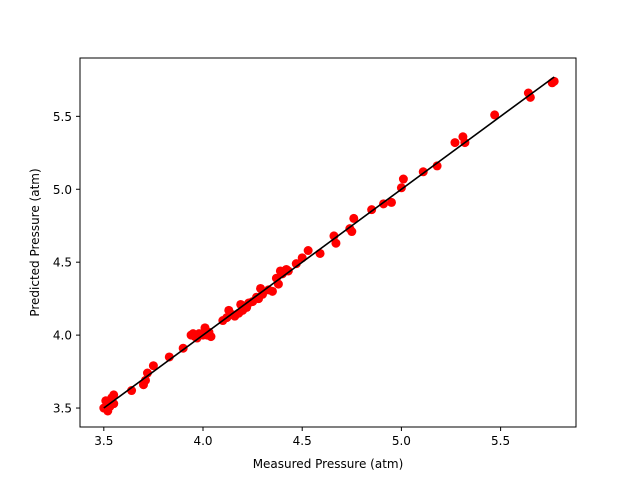 The height and width of the screenshot is (480, 640). What do you see at coordinates (202, 441) in the screenshot?
I see `x-tick-label: 4.0` at bounding box center [202, 441].